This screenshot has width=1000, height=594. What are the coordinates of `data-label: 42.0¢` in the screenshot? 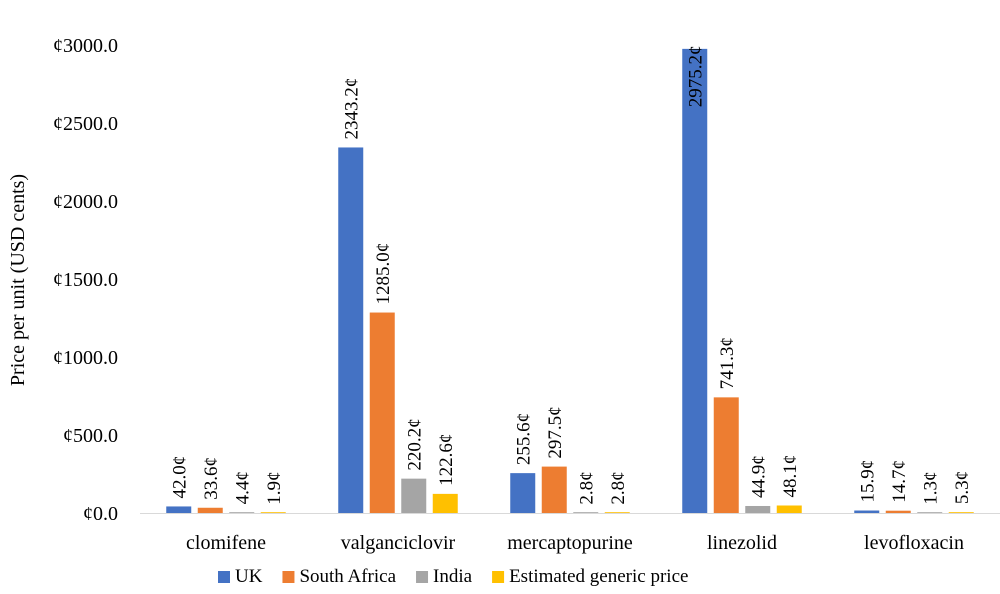 It's located at (180, 477).